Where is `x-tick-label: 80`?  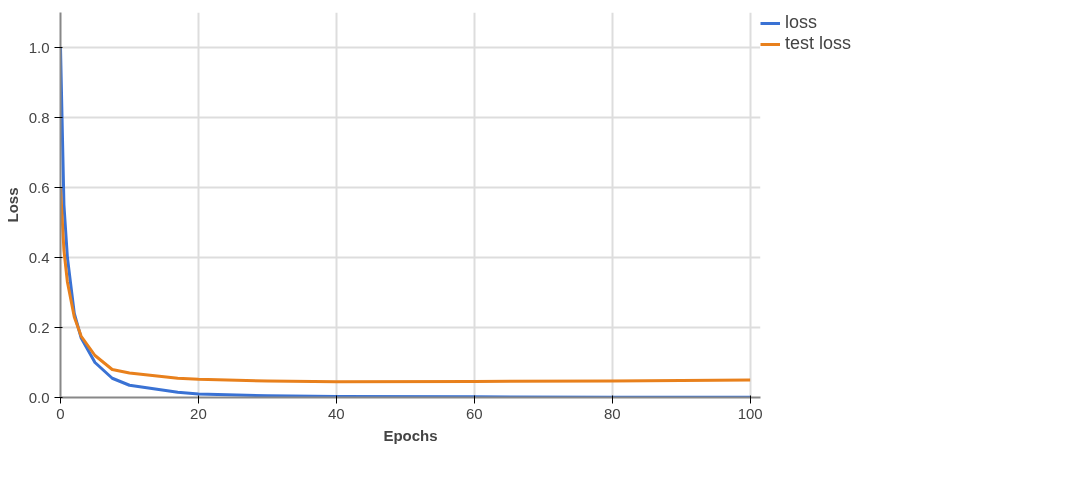 x-tick-label: 80 is located at coordinates (612, 413).